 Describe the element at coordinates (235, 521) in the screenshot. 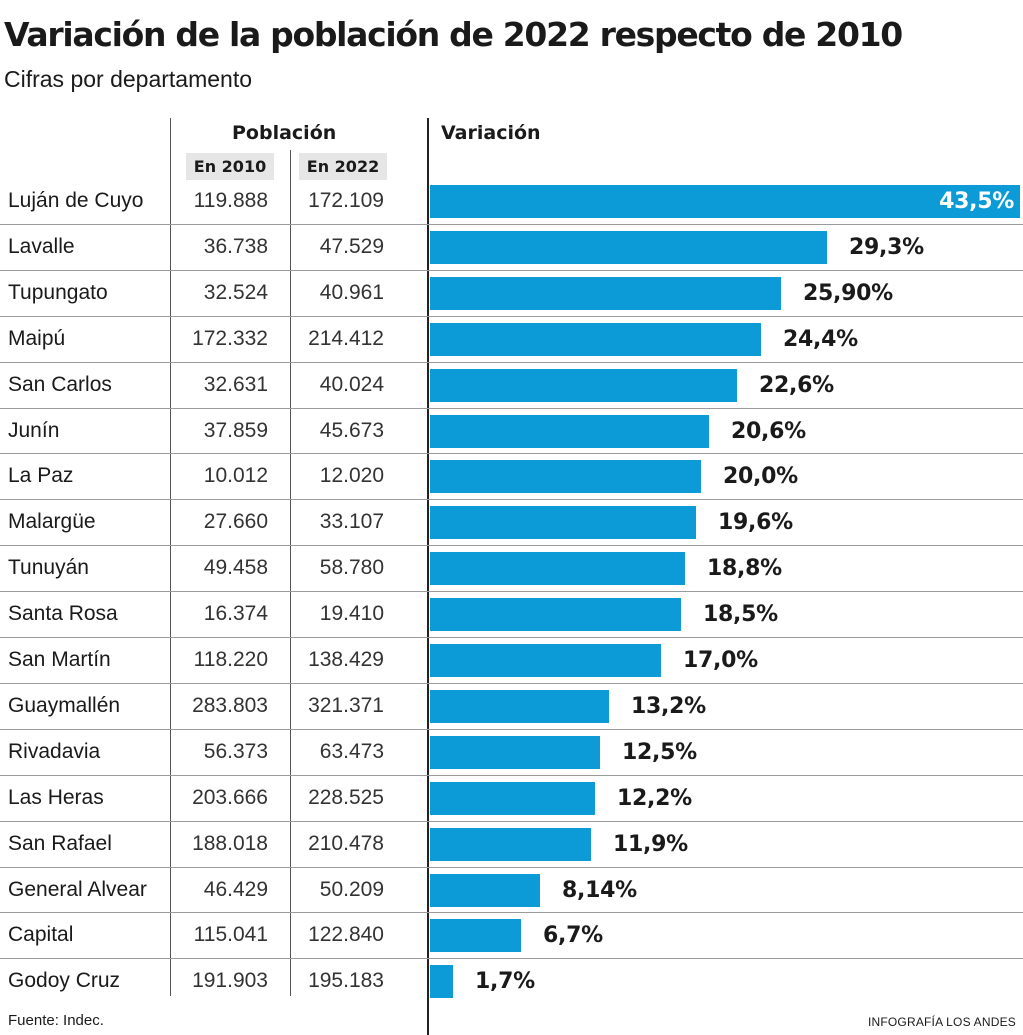

I see `population-2010: 27.660` at that location.